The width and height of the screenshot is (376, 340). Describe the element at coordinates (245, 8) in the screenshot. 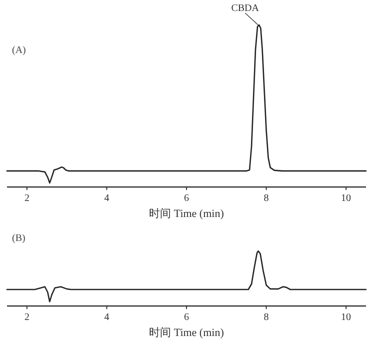

I see `annotation: CBDA` at that location.